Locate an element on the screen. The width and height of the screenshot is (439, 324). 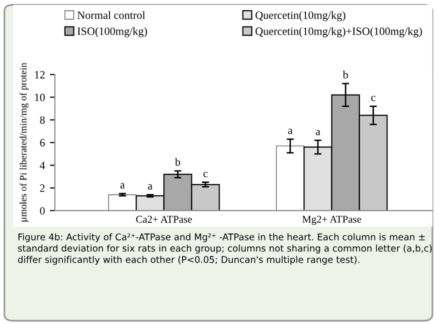
y-tick-label: 8 is located at coordinates (42, 120).